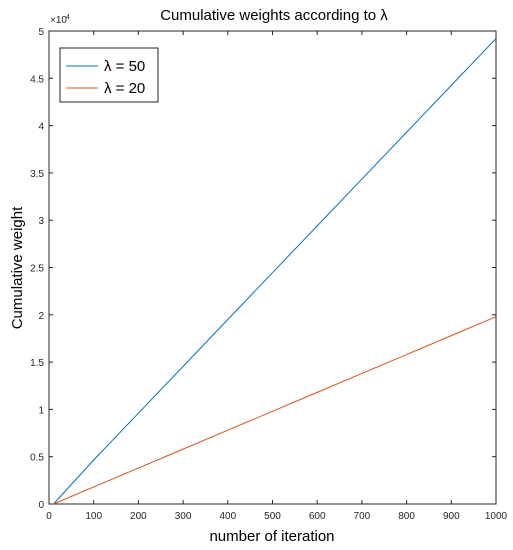 This screenshot has height=550, width=513. Describe the element at coordinates (124, 88) in the screenshot. I see `legend-label-lambda-20: λ = 20` at that location.